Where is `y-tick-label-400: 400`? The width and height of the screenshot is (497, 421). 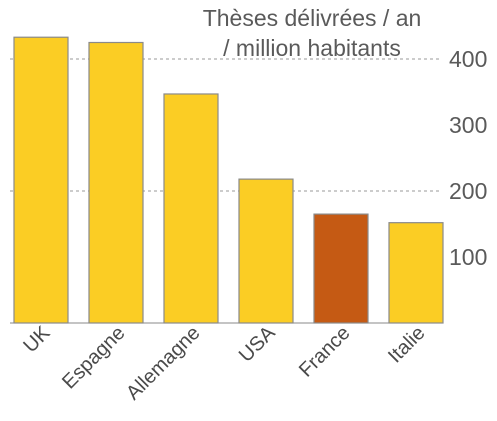 y-tick-label-400: 400 is located at coordinates (468, 59).